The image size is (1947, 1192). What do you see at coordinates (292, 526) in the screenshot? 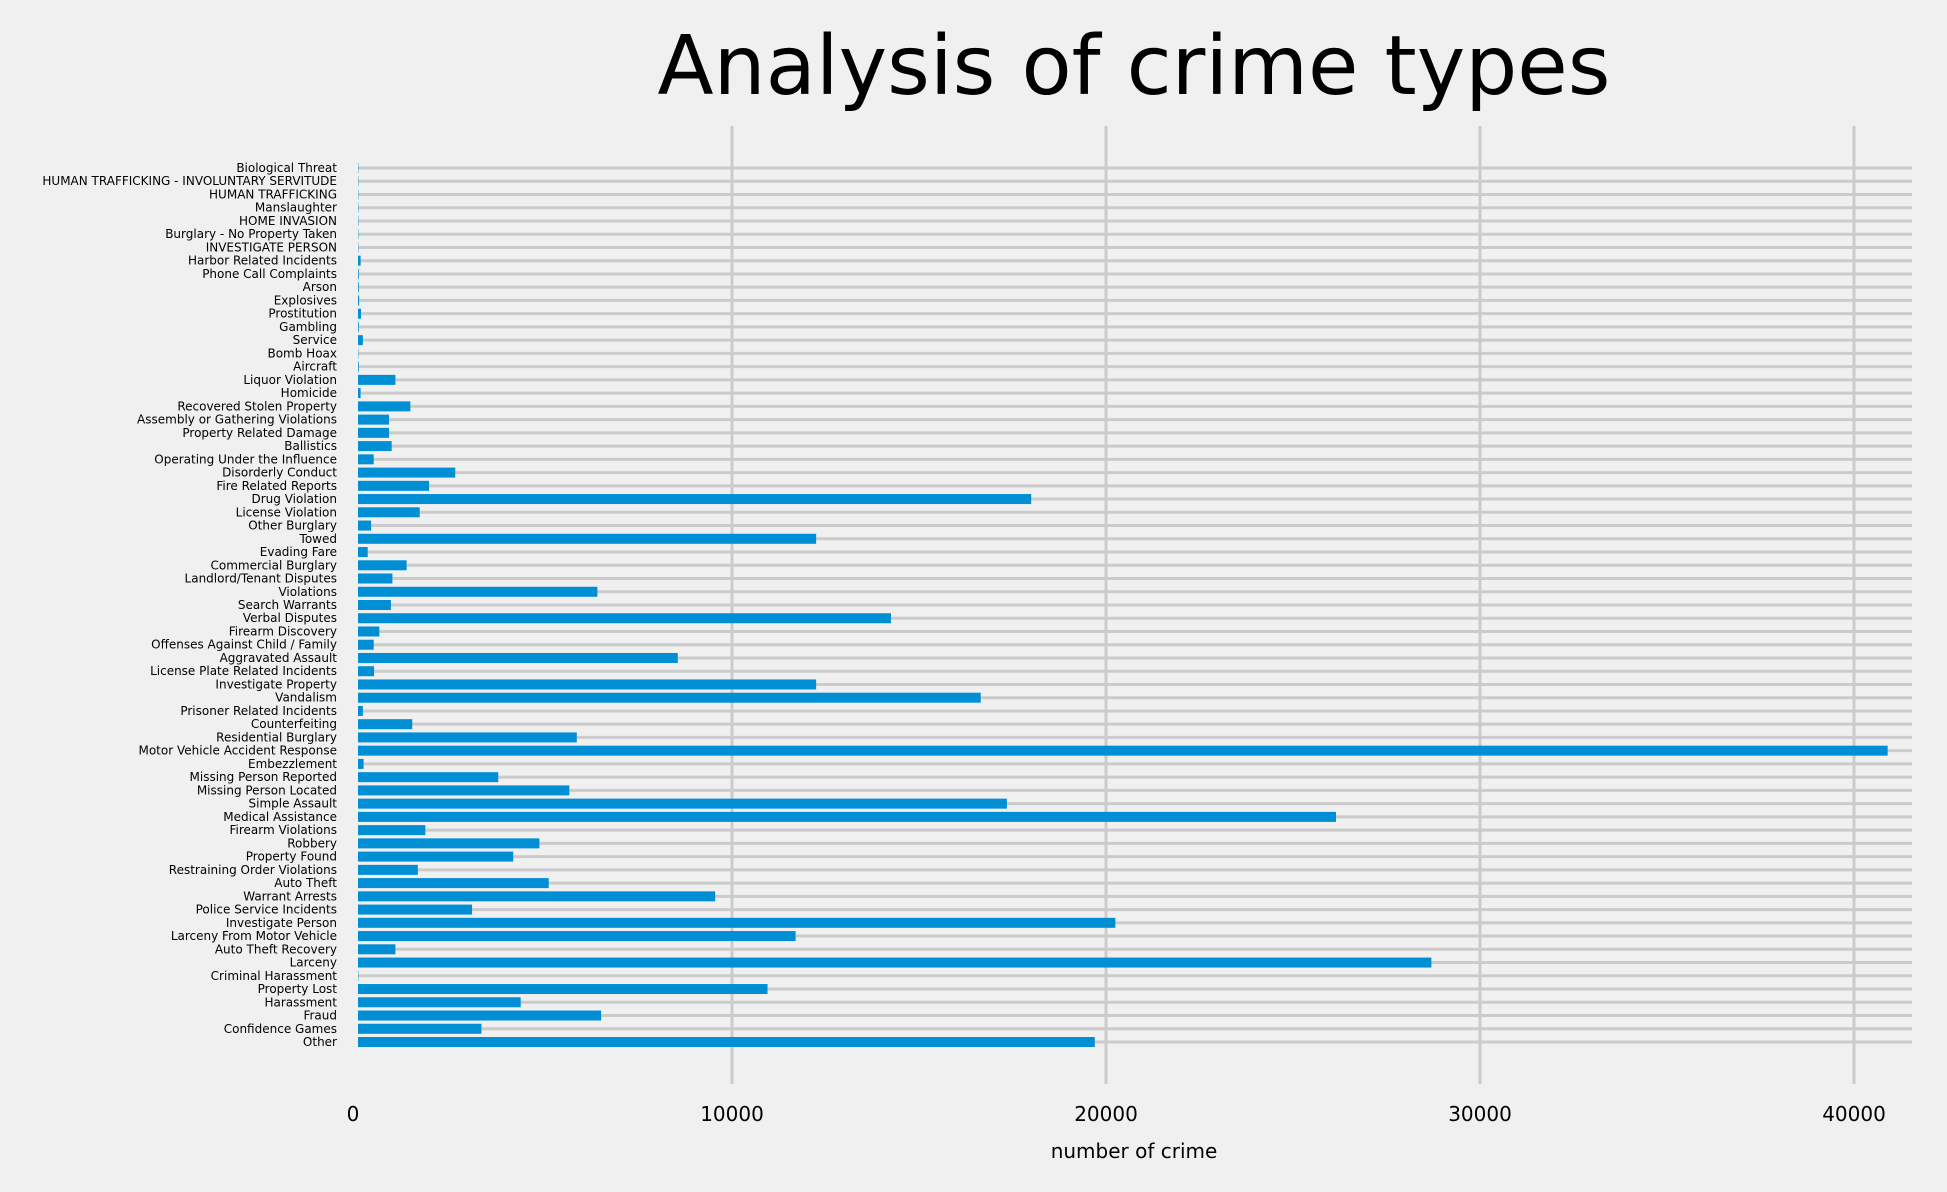
I see `category-label: Other Burglary` at bounding box center [292, 526].